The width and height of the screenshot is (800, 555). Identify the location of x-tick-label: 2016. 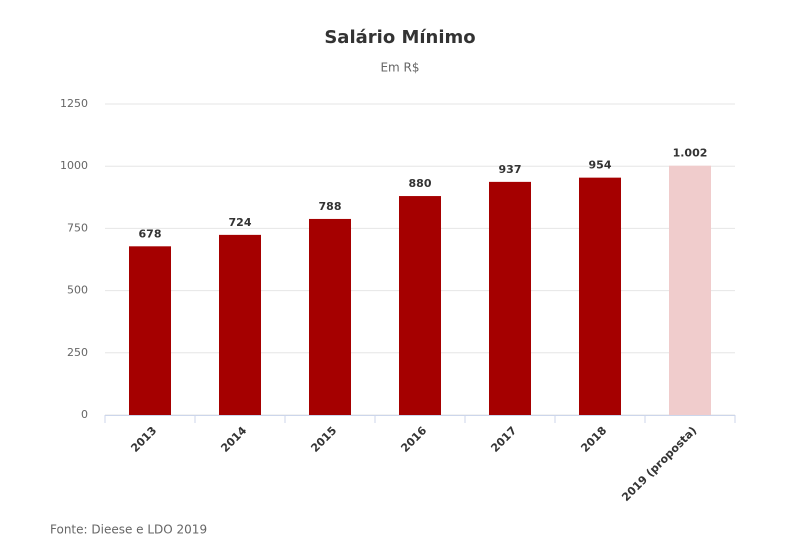
(413, 439).